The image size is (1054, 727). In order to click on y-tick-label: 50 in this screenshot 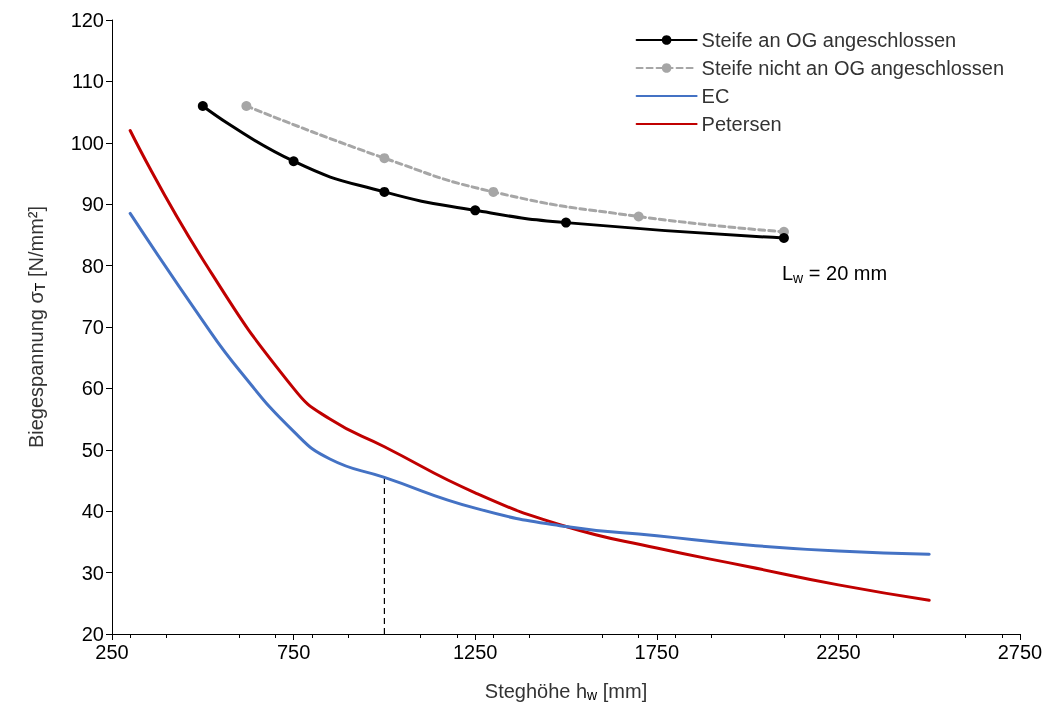, I will do `click(92, 449)`.